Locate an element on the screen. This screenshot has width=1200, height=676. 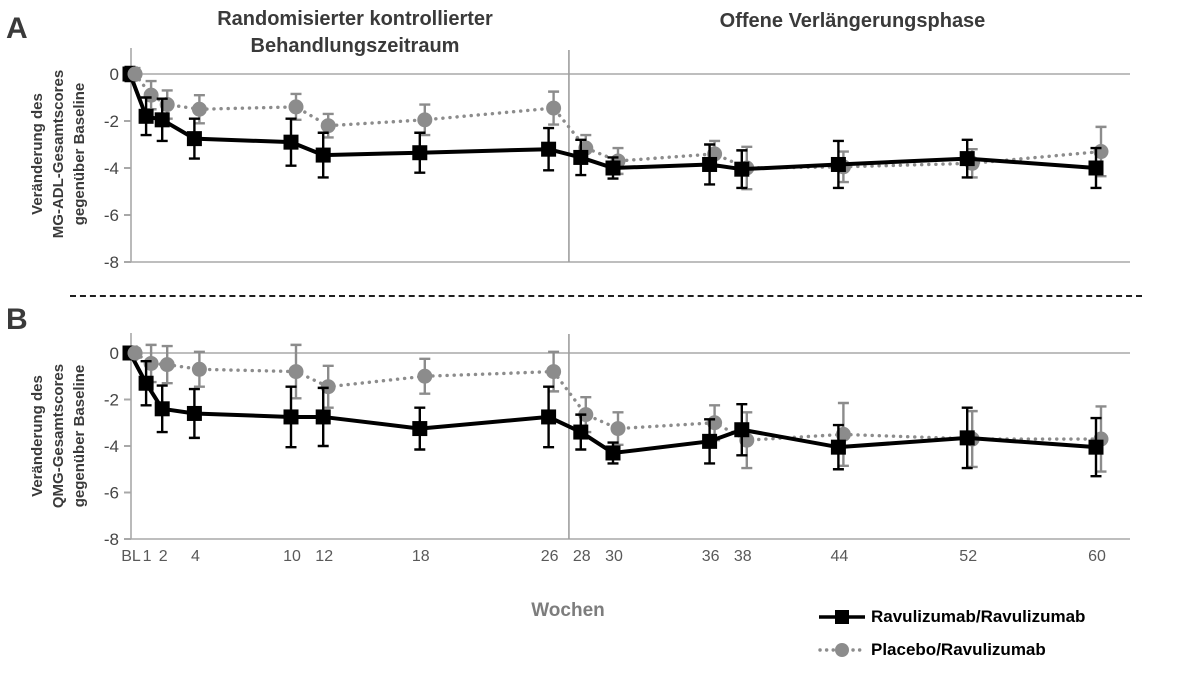
open-label-phase-header: Offene Verlängerungsphase is located at coordinates (852, 21).